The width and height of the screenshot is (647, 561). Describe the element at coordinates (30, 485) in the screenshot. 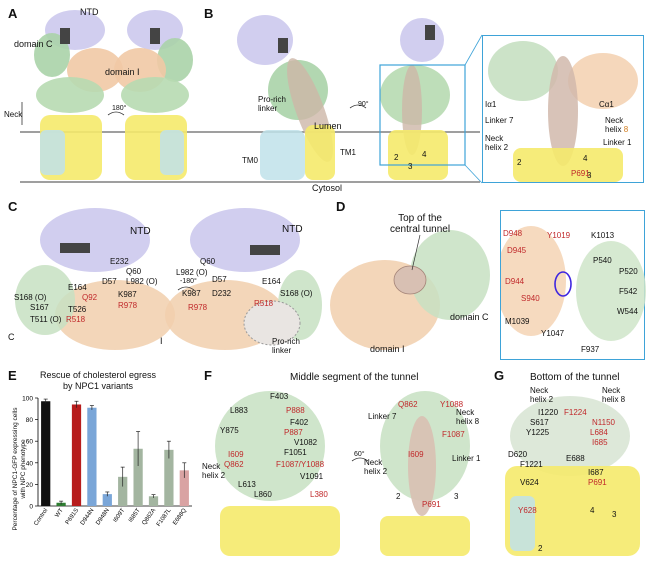

I see `y-tick-label: 20` at that location.